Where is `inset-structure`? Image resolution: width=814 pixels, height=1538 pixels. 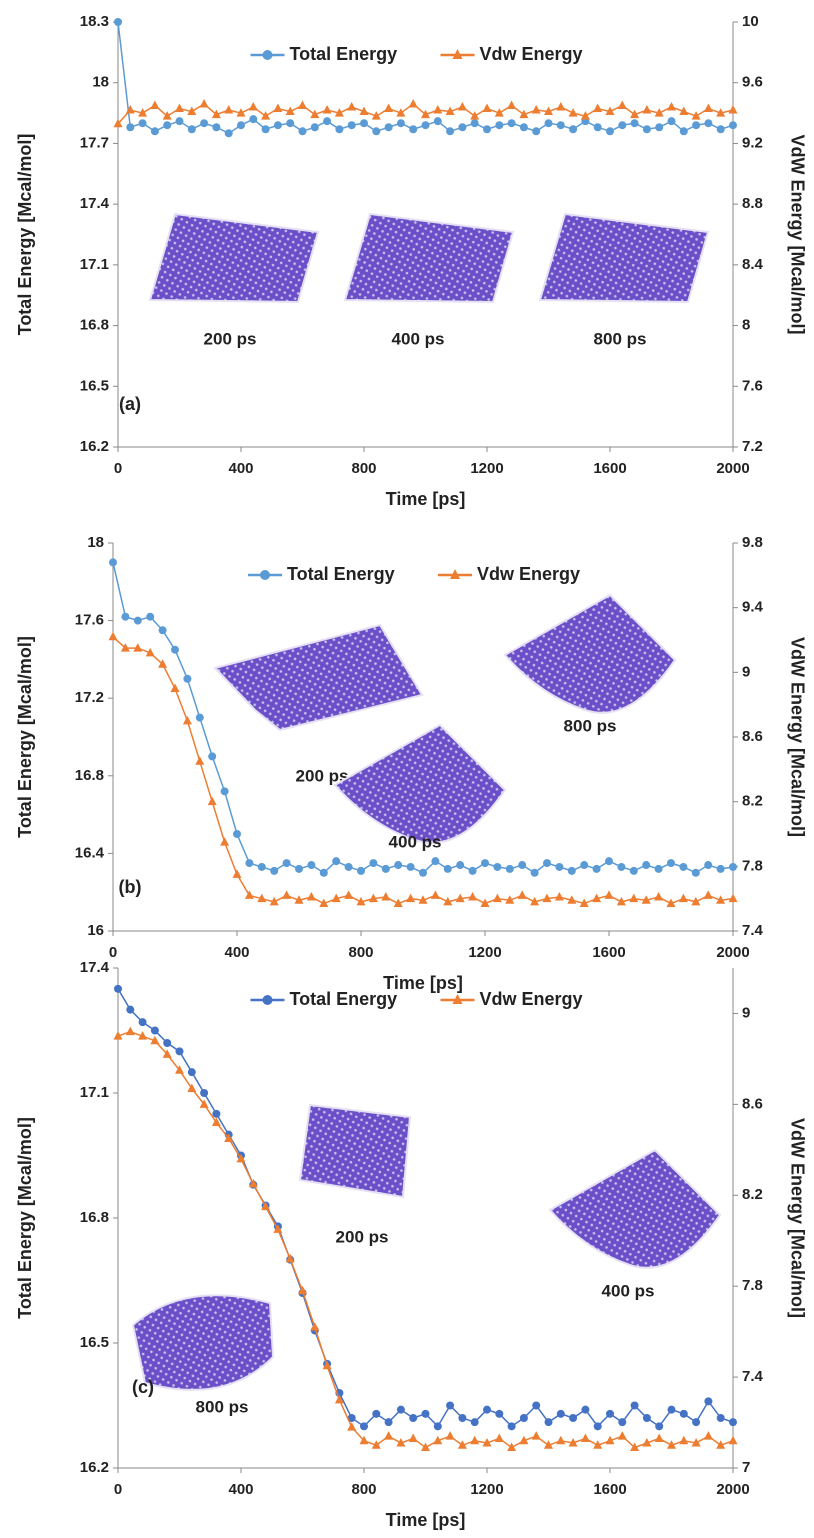
inset-structure is located at coordinates (635, 1208).